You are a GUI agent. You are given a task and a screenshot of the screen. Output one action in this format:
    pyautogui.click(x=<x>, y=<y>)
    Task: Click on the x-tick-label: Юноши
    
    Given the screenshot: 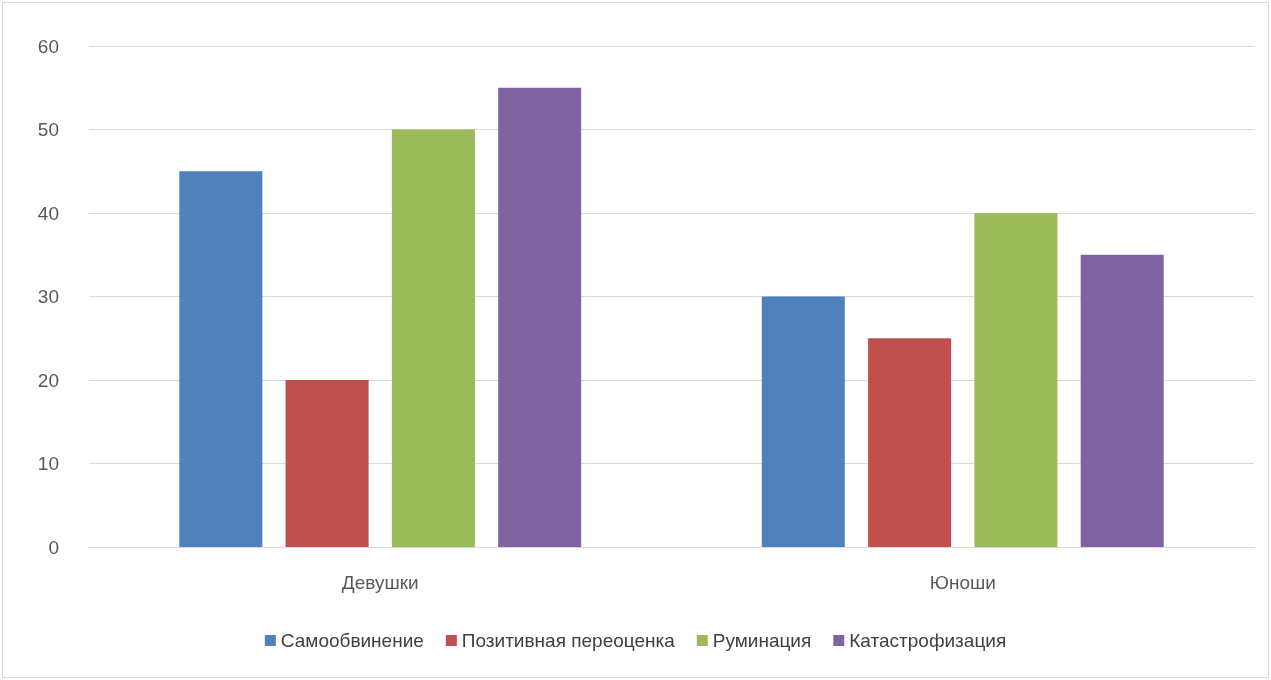 What is the action you would take?
    pyautogui.click(x=962, y=582)
    